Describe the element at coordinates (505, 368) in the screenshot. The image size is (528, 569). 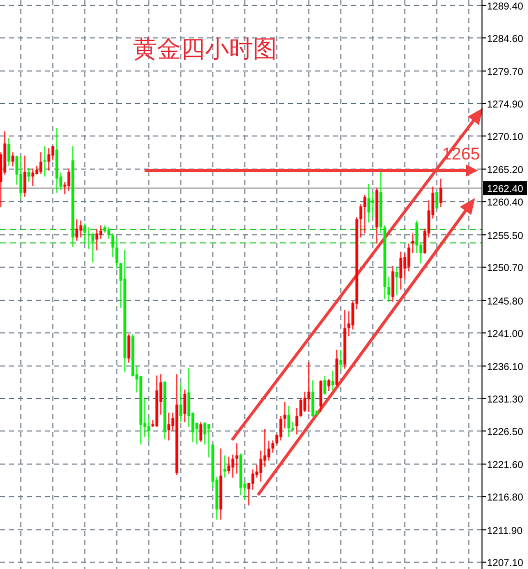
I see `y-tick-label: 1236.10` at that location.